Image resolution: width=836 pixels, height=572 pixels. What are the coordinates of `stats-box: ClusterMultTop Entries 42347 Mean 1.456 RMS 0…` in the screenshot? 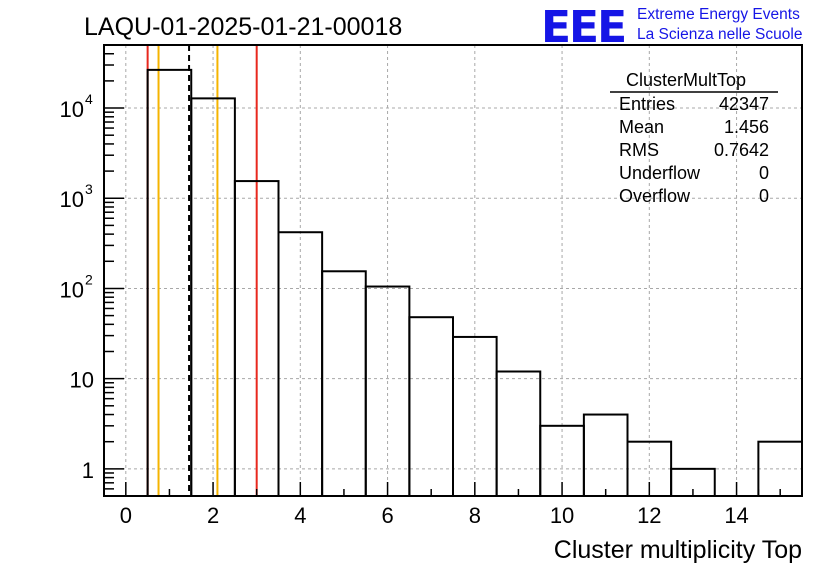 It's located at (694, 138).